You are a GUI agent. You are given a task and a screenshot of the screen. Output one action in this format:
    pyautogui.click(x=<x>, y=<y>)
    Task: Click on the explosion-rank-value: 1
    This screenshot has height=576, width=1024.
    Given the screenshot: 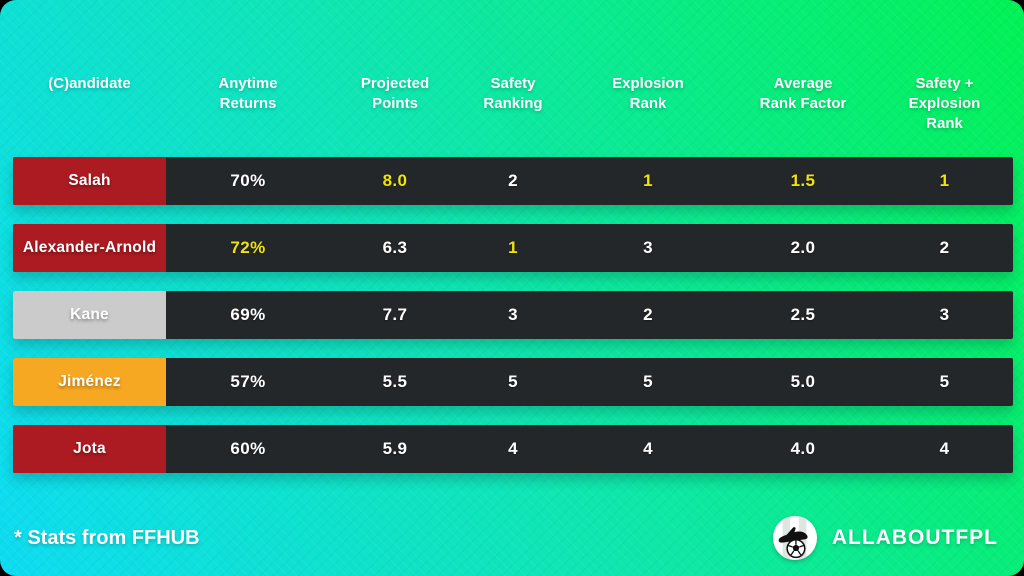 What is the action you would take?
    pyautogui.click(x=648, y=180)
    